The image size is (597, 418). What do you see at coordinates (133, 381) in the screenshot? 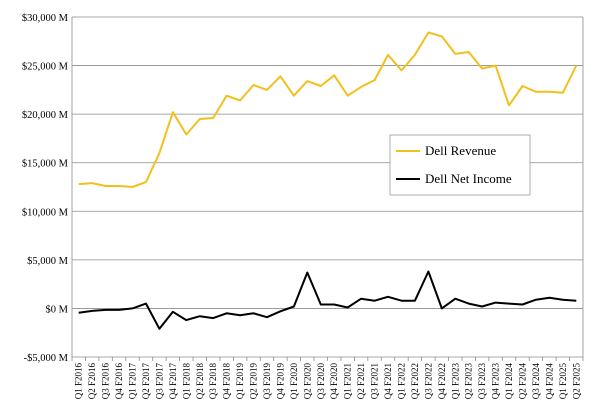
I see `x-tick-label: Q1 F2017` at bounding box center [133, 381].